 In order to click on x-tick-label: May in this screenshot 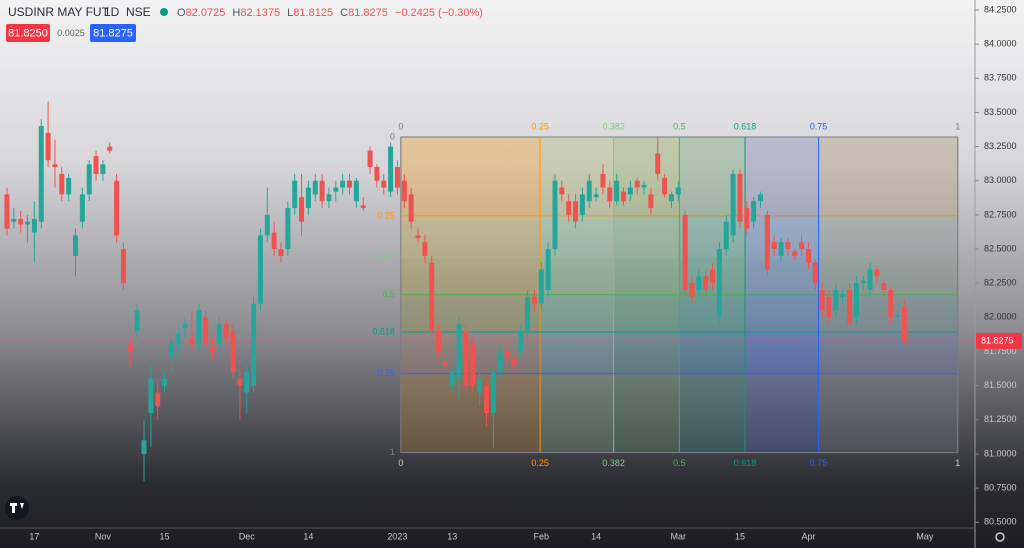, I will do `click(925, 536)`.